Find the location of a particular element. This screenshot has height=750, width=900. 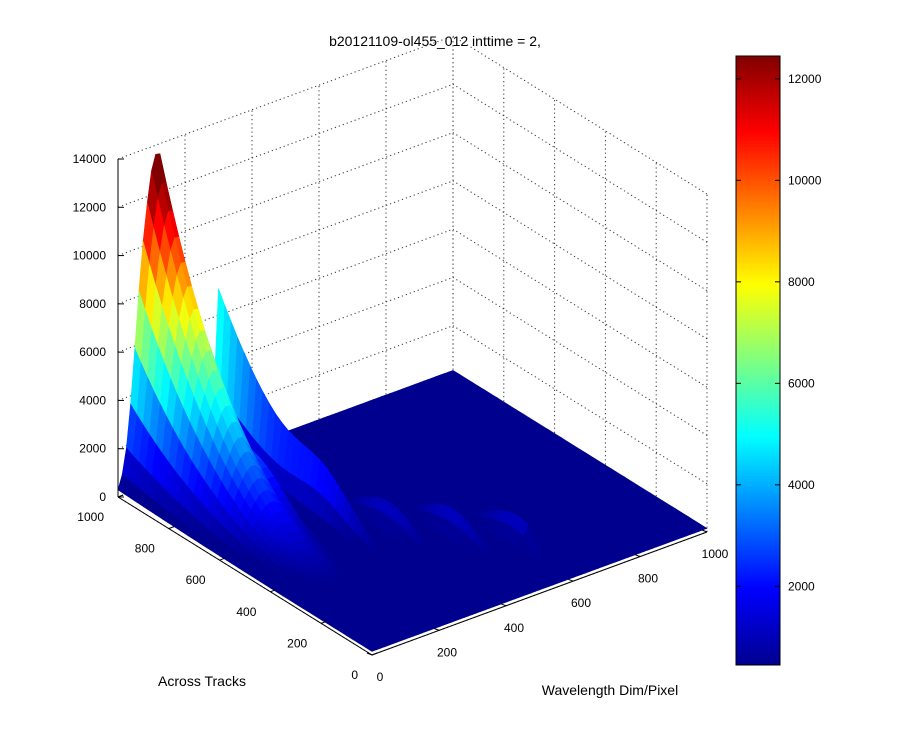

x-axis-line is located at coordinates (539, 593).